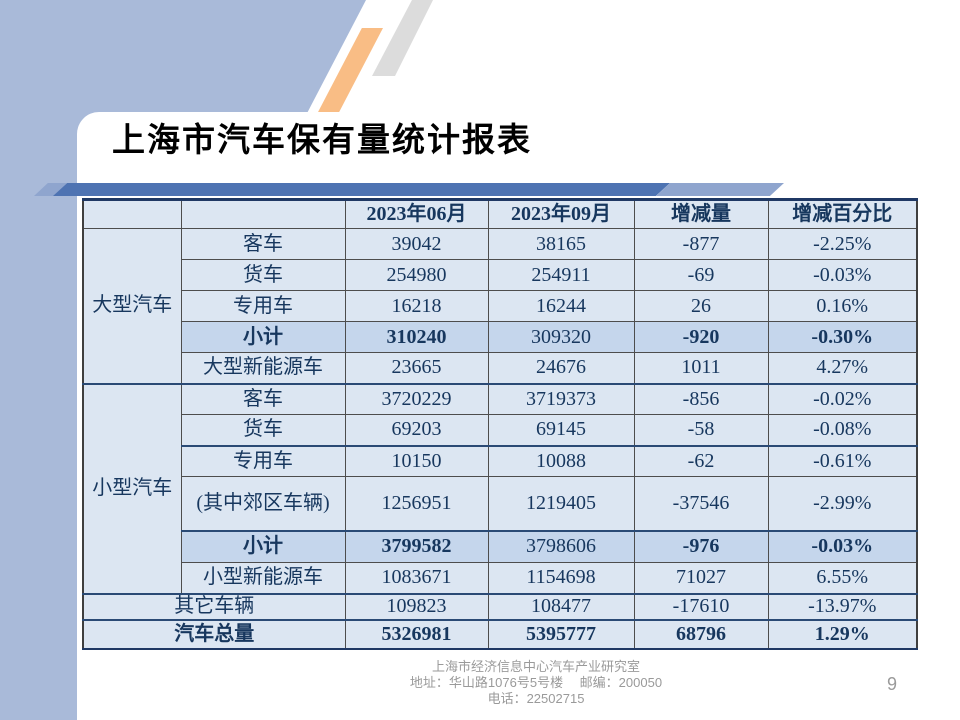 The image size is (960, 720). What do you see at coordinates (701, 430) in the screenshot?
I see `cell-value: -58` at bounding box center [701, 430].